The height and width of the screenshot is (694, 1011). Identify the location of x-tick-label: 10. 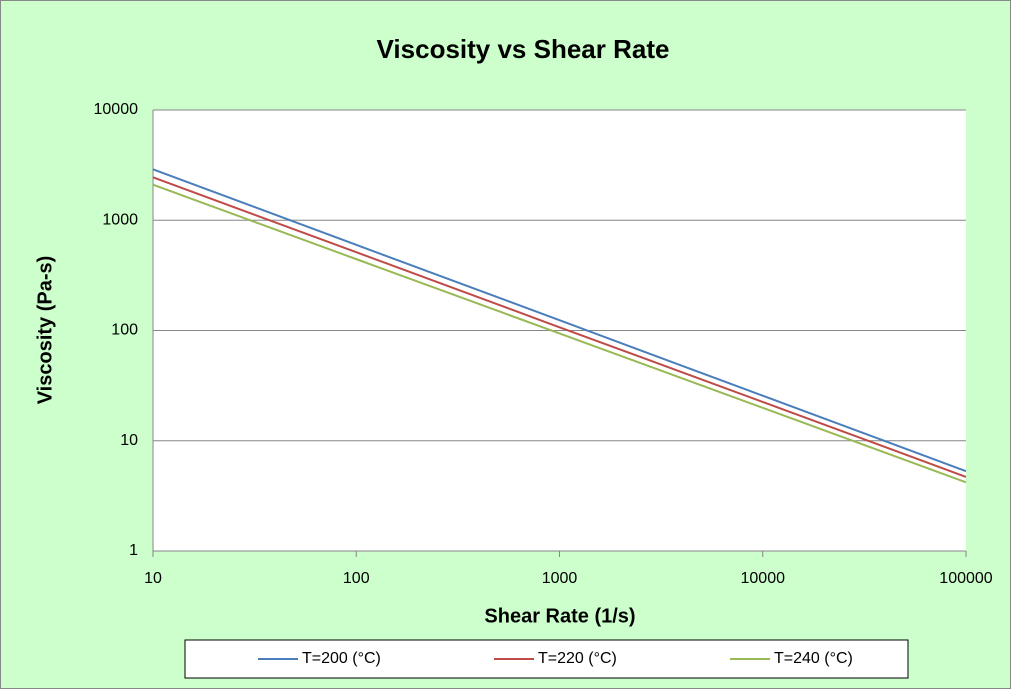
(153, 578).